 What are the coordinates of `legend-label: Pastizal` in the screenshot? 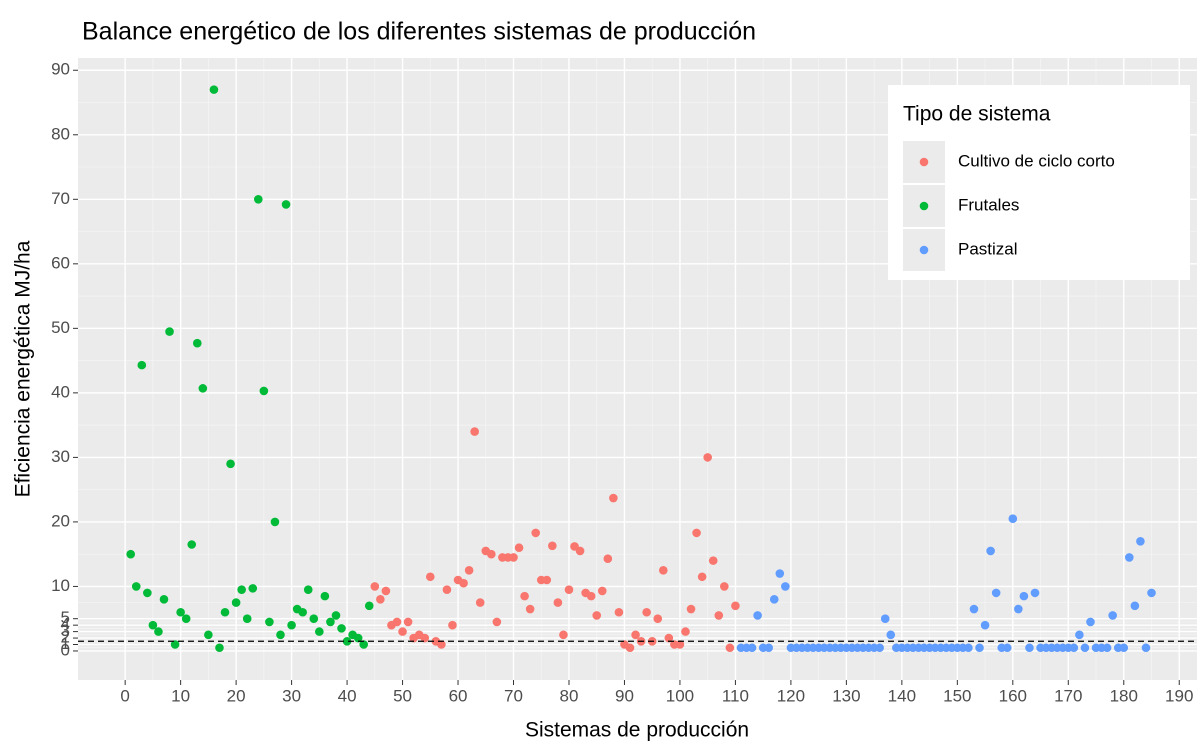 It's located at (988, 248).